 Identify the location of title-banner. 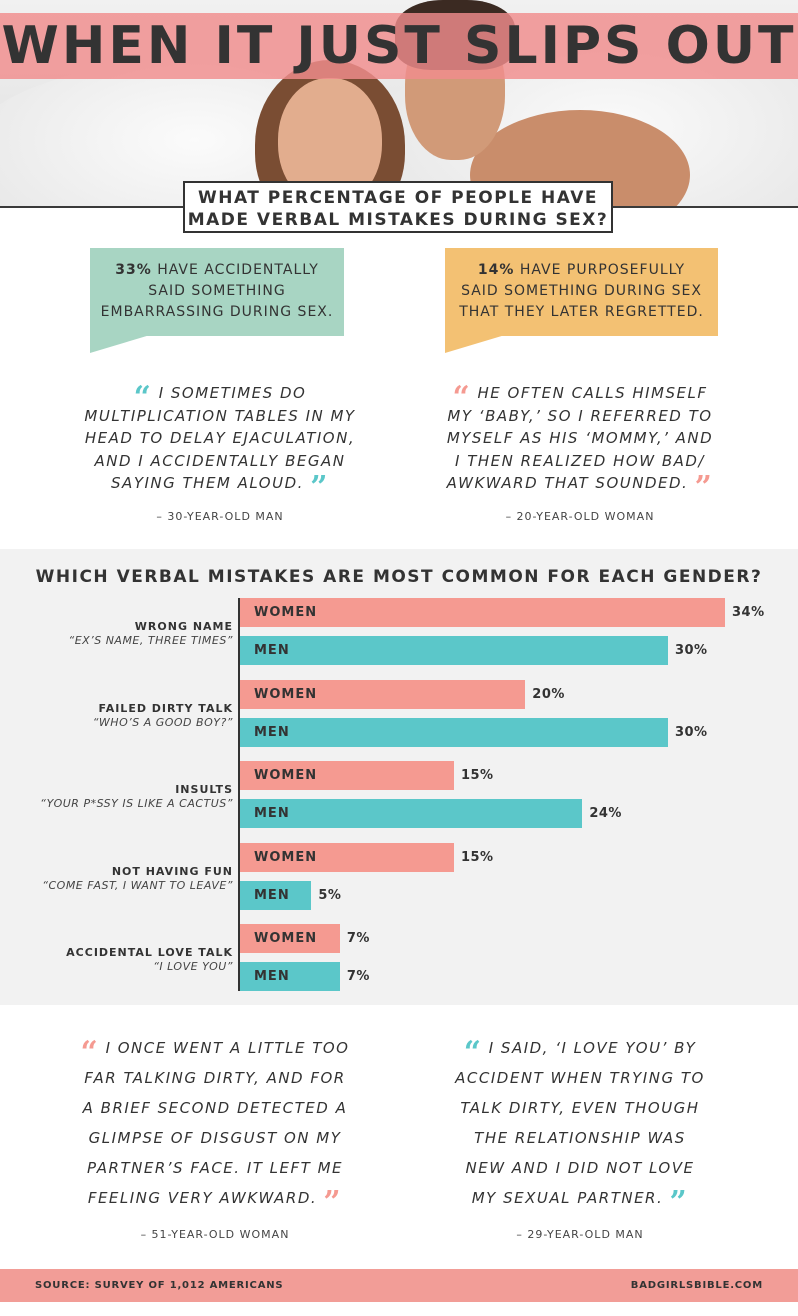
(399, 46).